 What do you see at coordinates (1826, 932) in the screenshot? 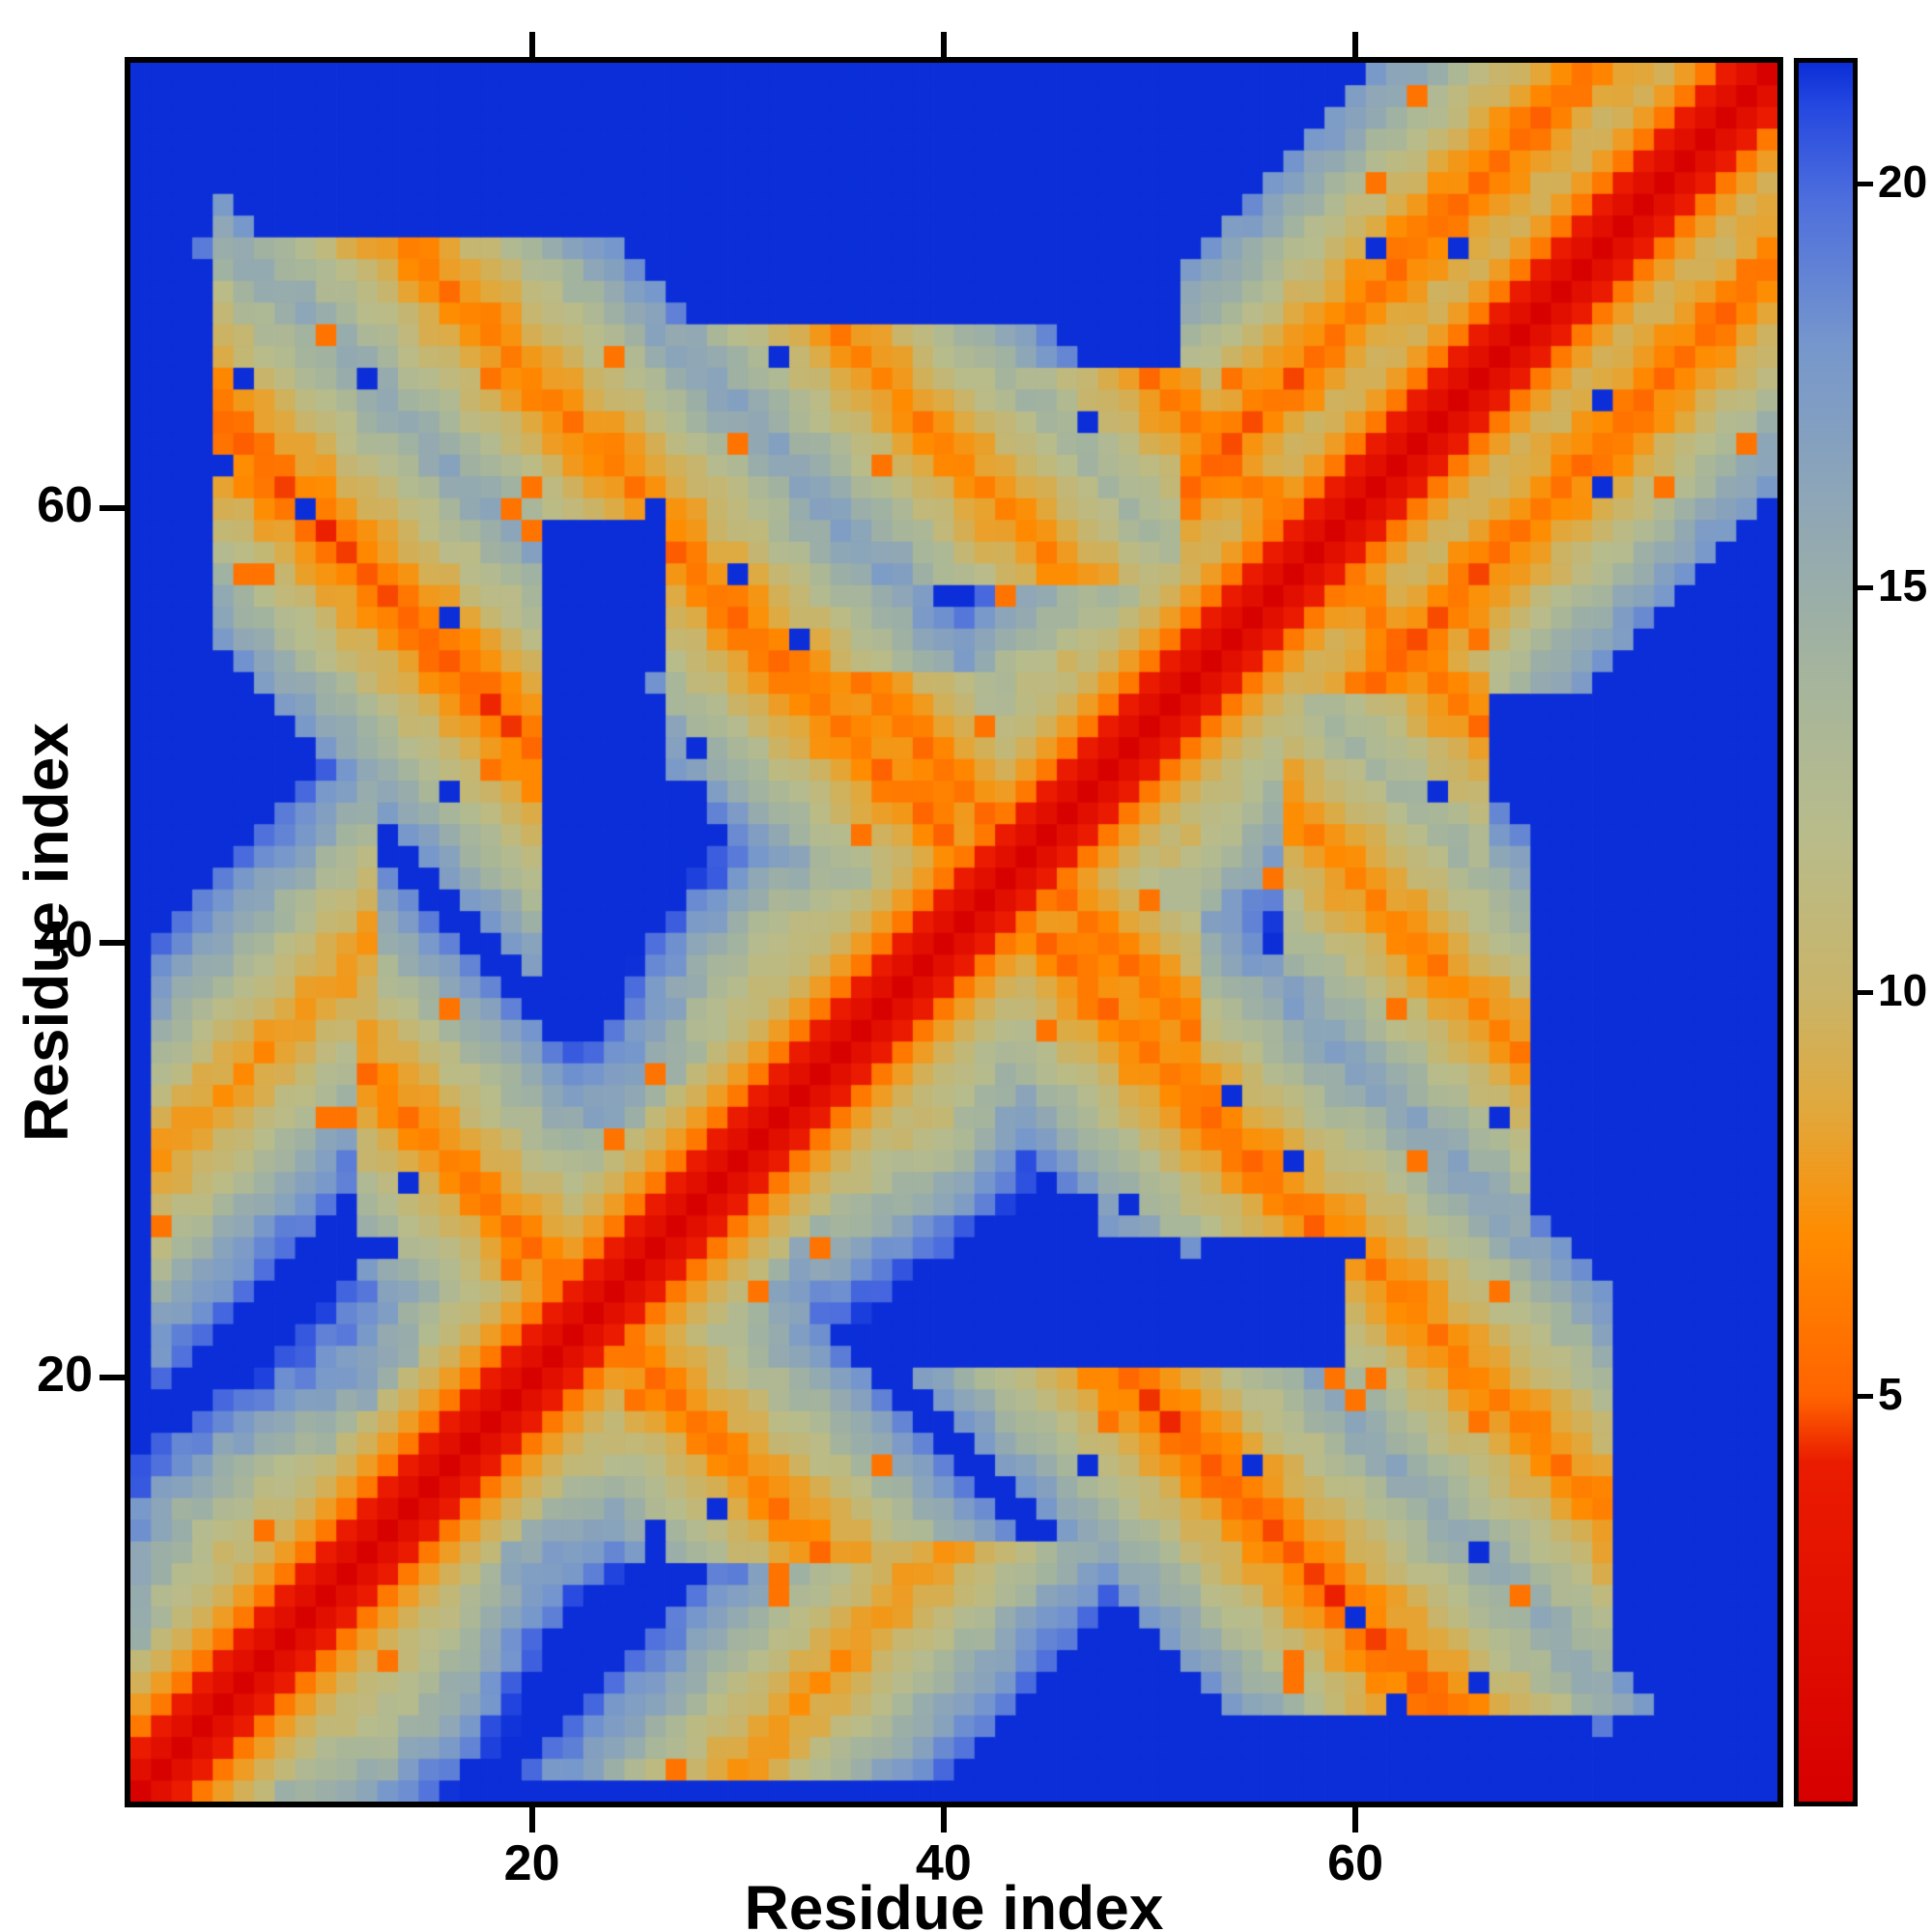
I see `colorbar-canvas` at bounding box center [1826, 932].